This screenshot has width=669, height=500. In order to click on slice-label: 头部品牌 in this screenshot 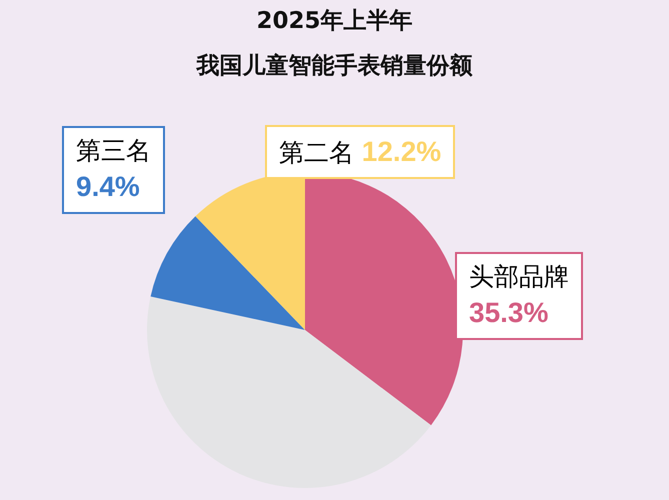, I will do `click(519, 276)`.